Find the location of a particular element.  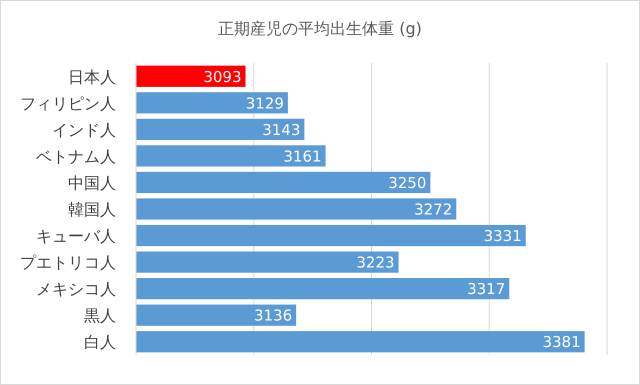

y-tick-label: ベトナム人 is located at coordinates (76, 156).